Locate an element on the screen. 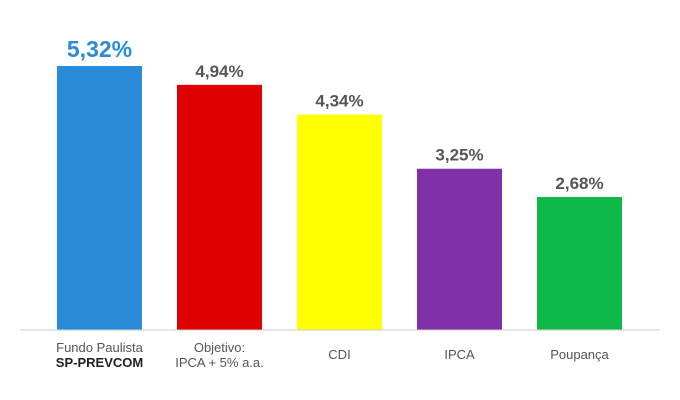 The image size is (680, 400). category-label-4: IPCA is located at coordinates (459, 354).